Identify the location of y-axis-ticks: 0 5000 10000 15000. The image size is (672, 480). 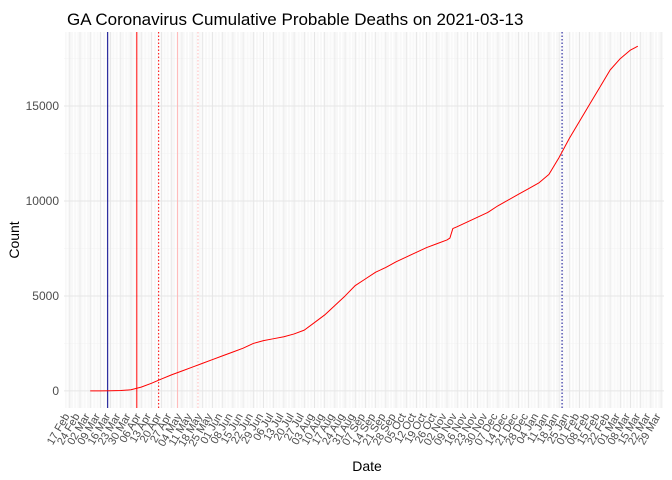
(43, 248).